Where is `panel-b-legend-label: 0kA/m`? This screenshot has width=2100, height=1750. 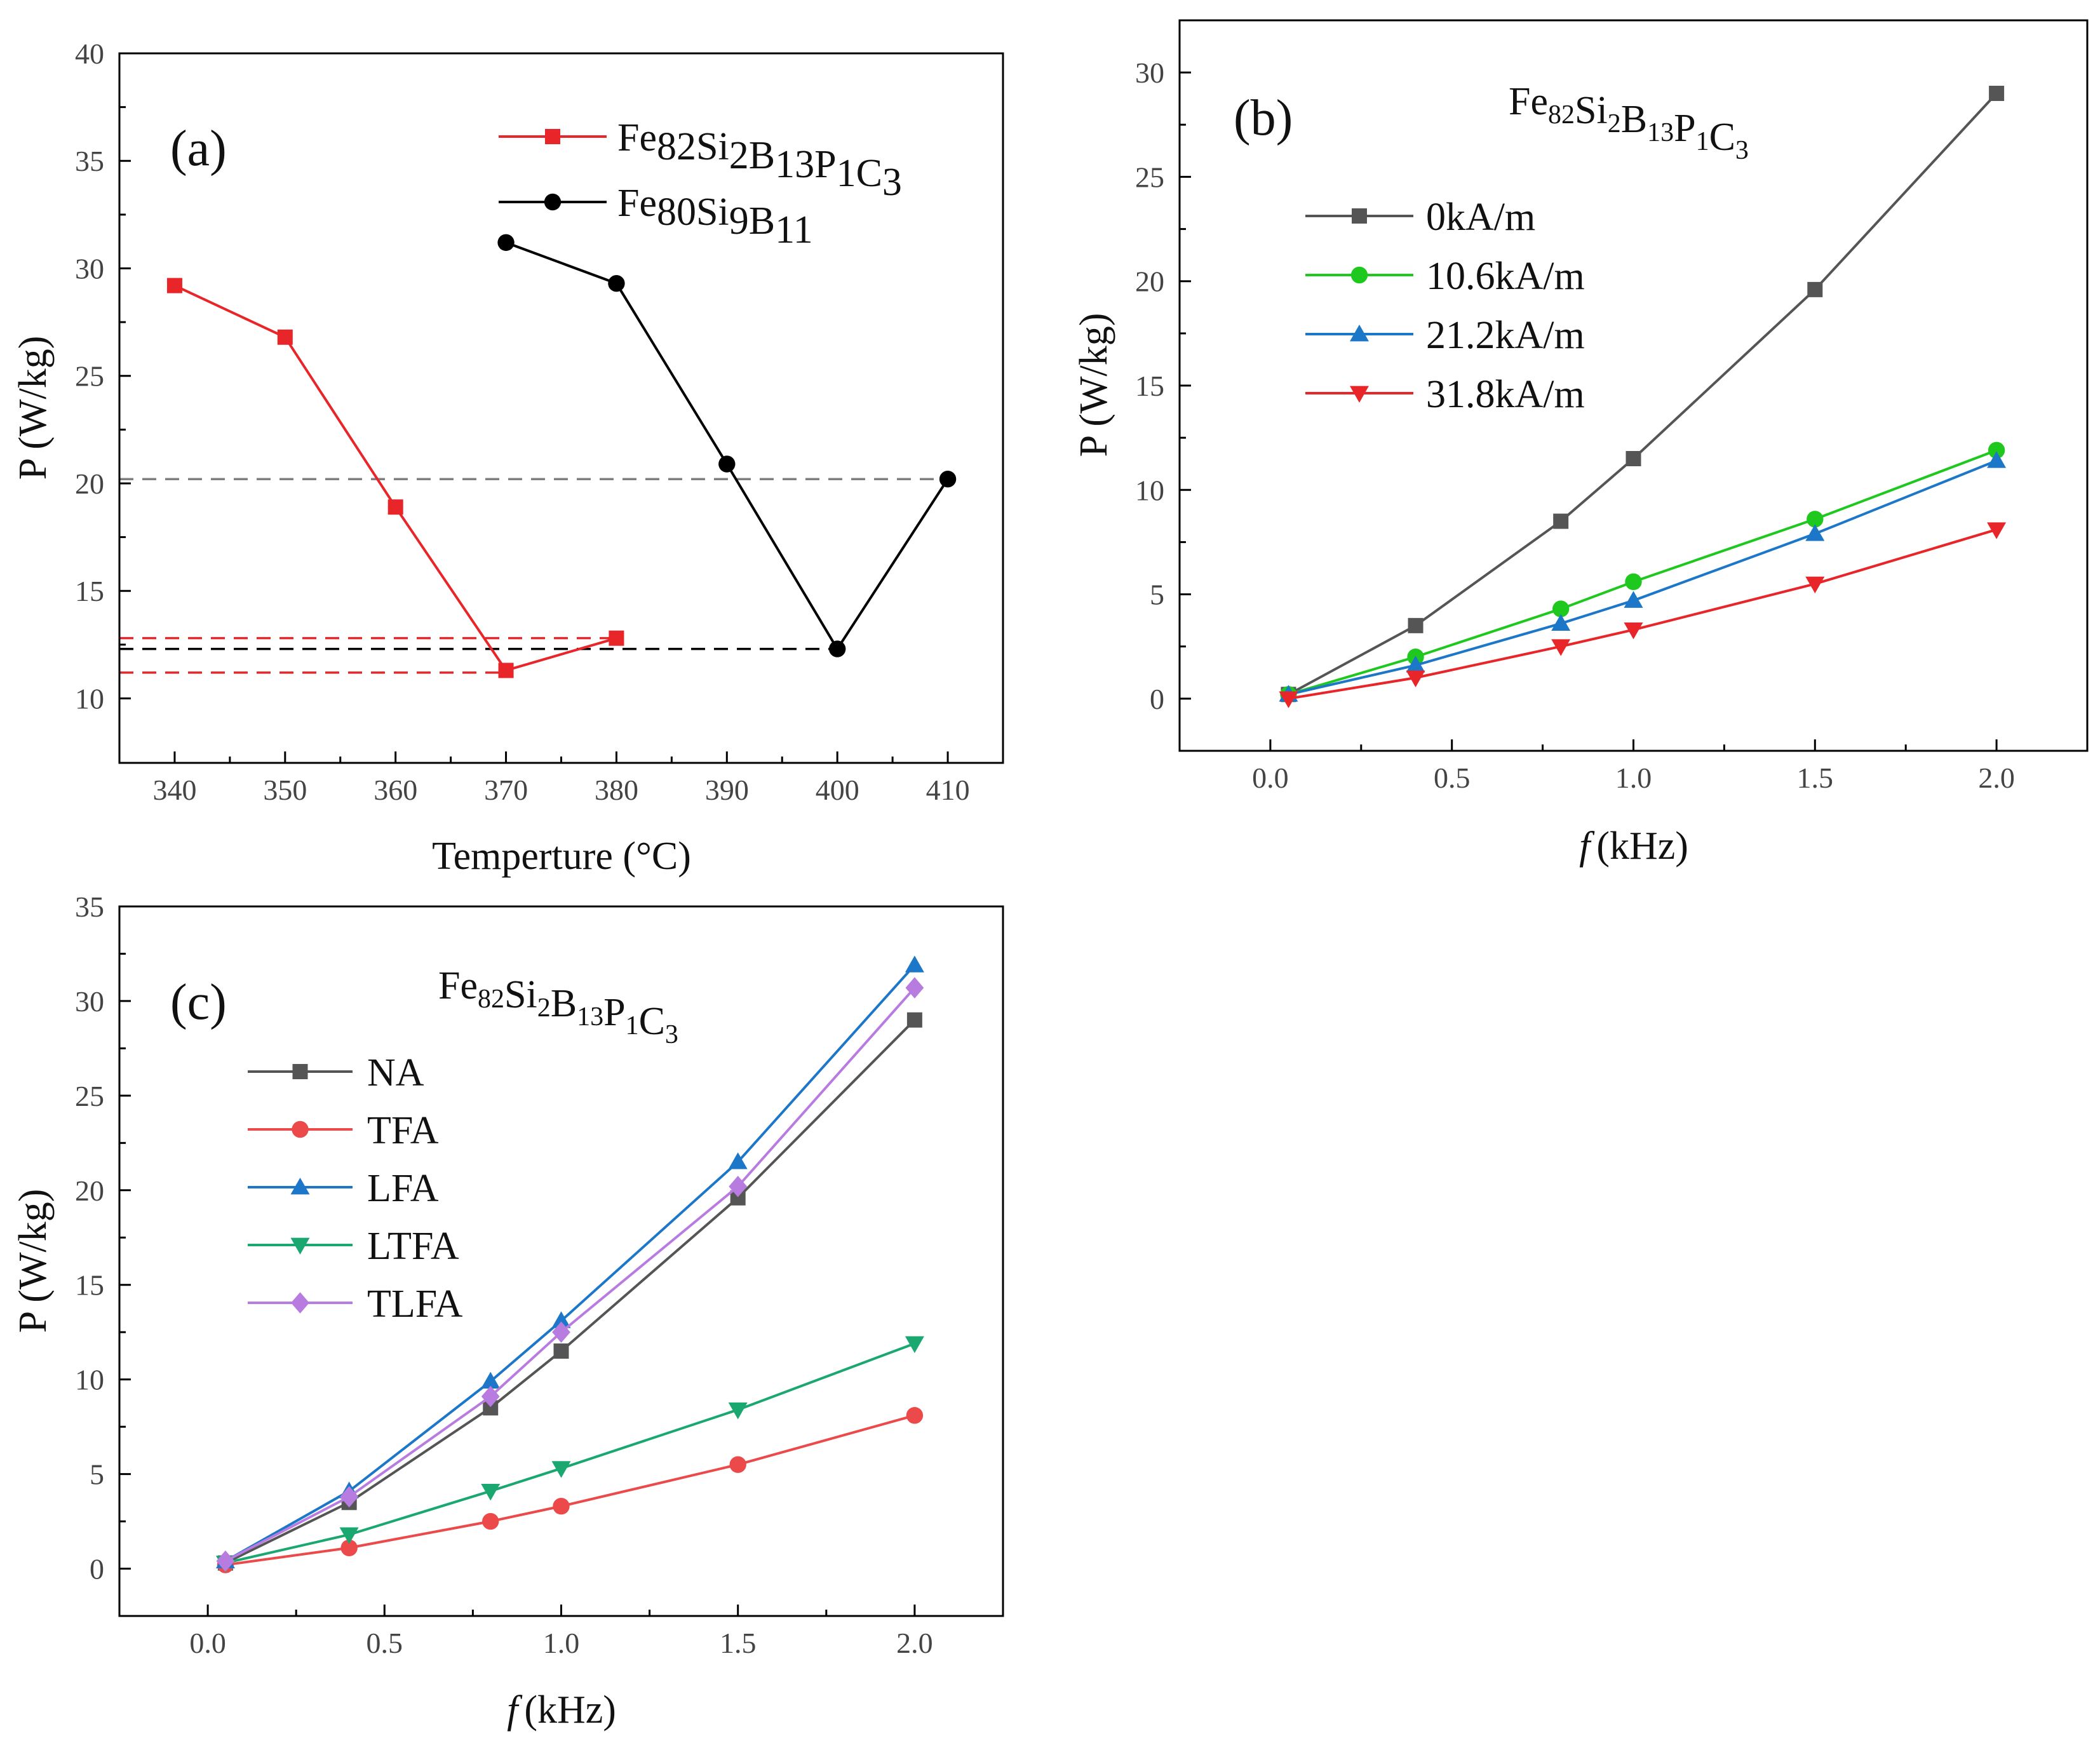 panel-b-legend-label: 0kA/m is located at coordinates (1480, 217).